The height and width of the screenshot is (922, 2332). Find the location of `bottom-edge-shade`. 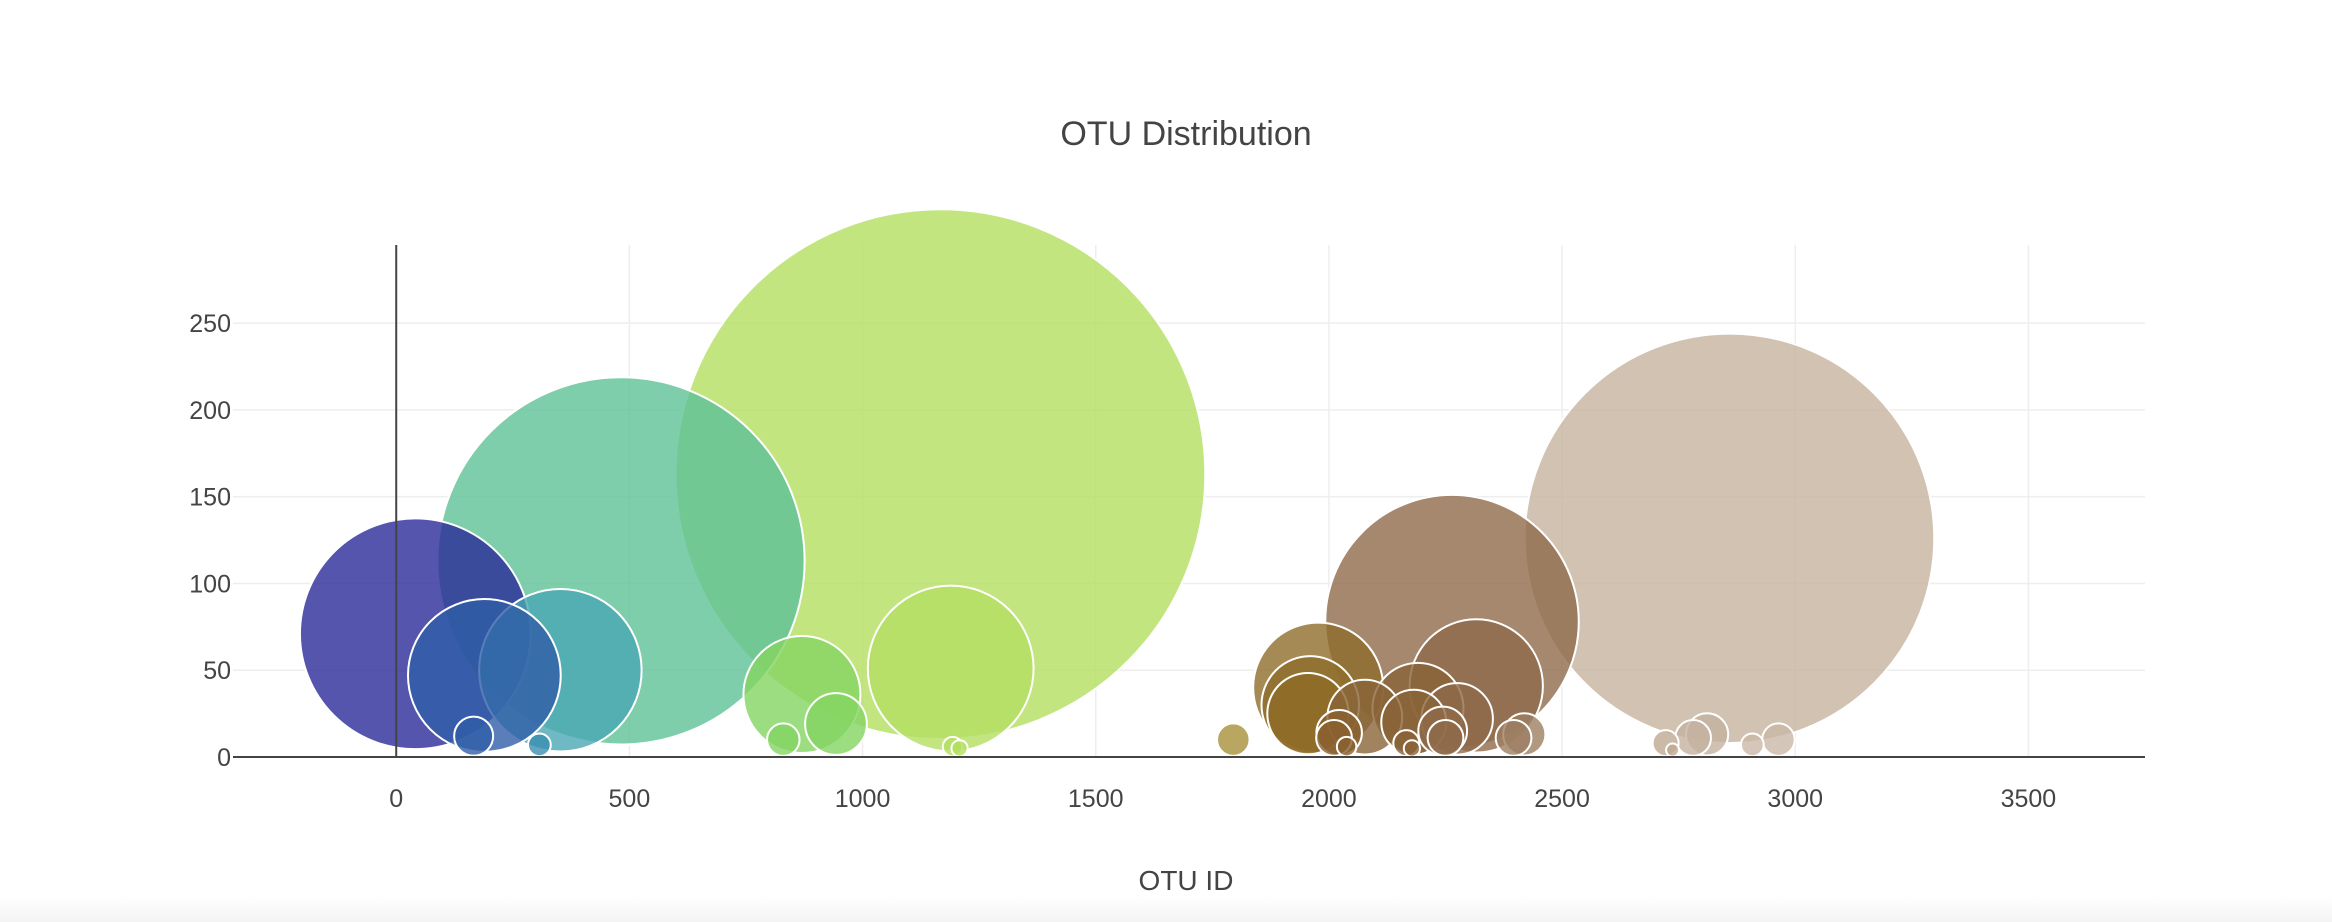

bottom-edge-shade is located at coordinates (1166, 908).